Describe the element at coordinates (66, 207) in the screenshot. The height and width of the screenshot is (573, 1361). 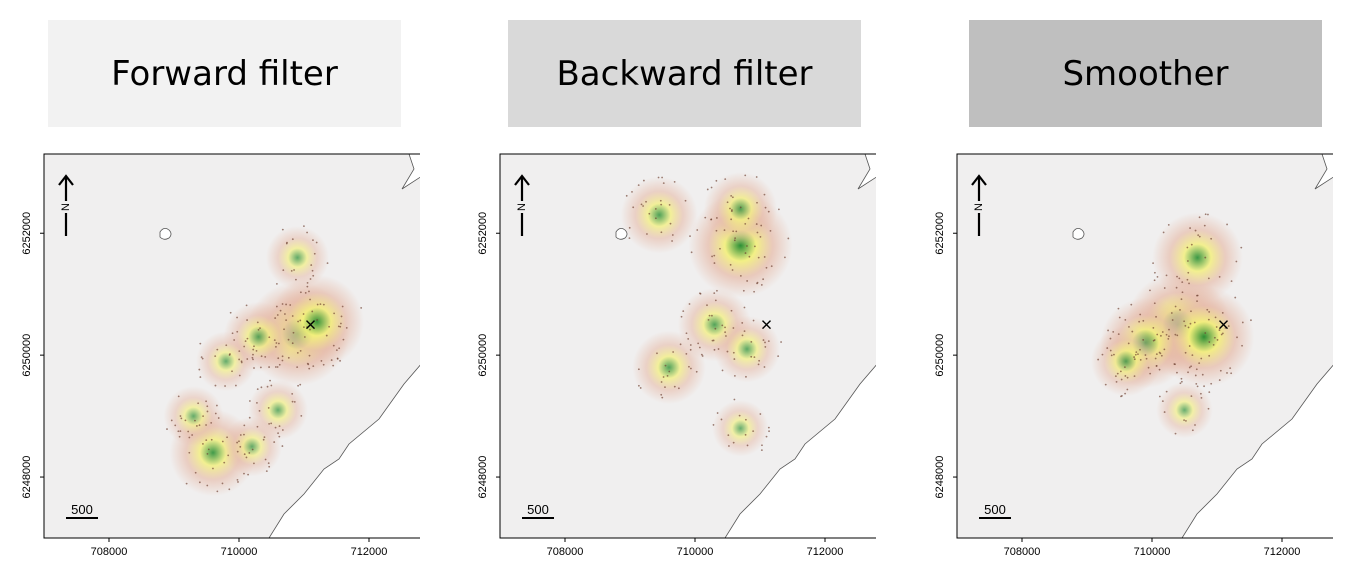
I see `north-label: N` at that location.